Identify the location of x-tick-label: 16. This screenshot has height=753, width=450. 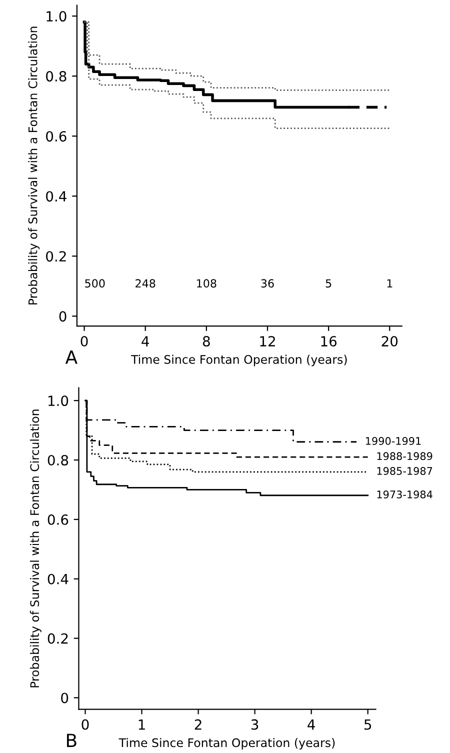
(329, 341).